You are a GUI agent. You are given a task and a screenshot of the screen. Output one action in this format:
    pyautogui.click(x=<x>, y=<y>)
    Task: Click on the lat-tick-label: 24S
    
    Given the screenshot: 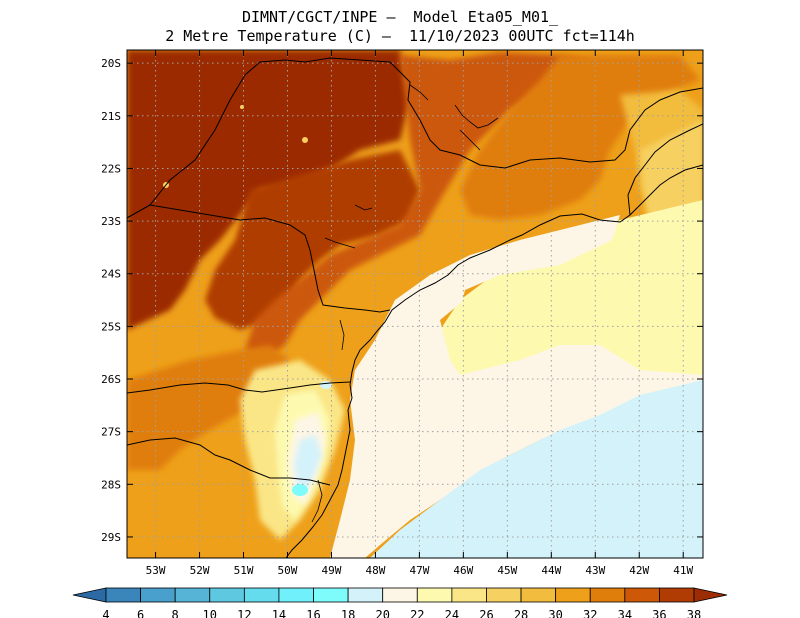 What is the action you would take?
    pyautogui.click(x=111, y=274)
    